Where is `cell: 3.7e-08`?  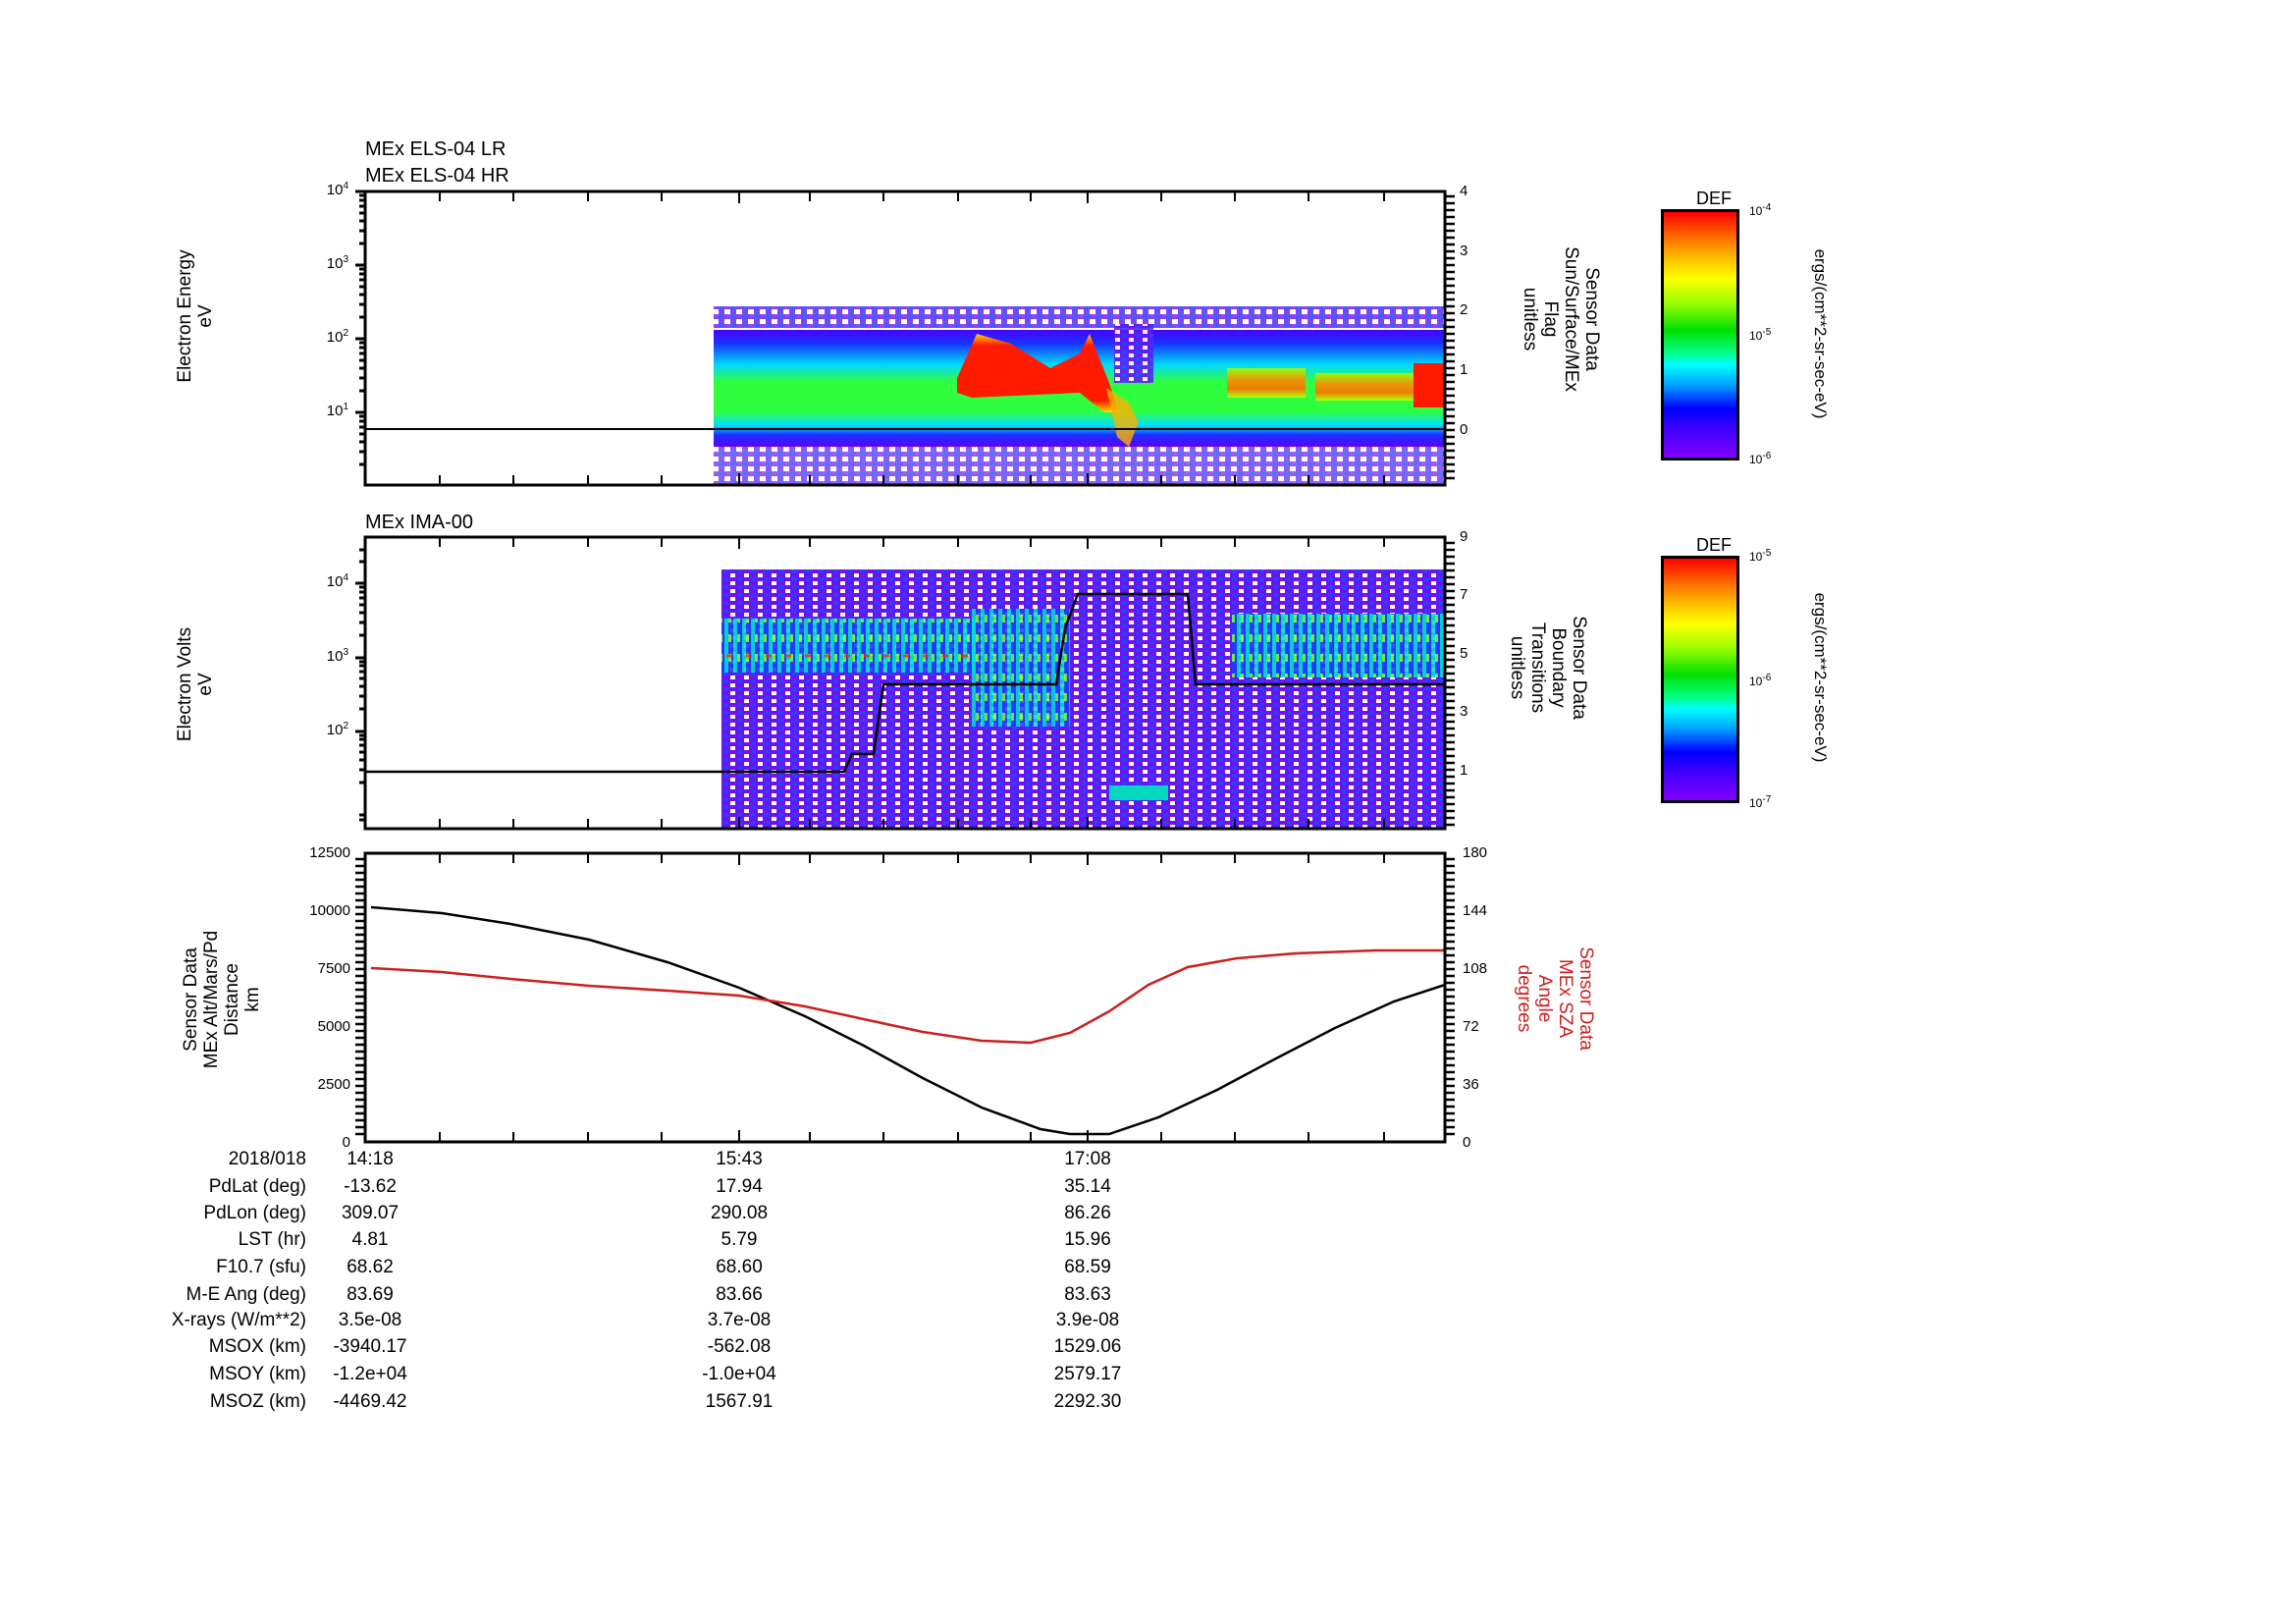
cell: 3.7e-08 is located at coordinates (739, 1320).